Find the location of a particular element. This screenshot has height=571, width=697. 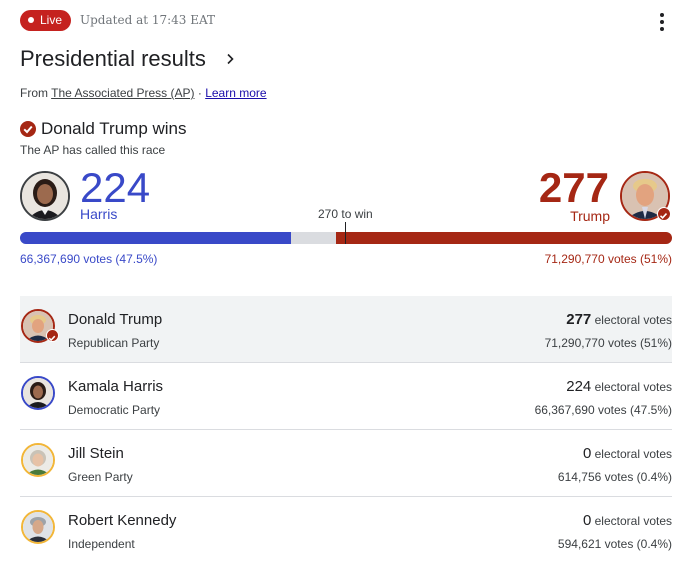

source-link: The Associated Press (AP) is located at coordinates (123, 93).